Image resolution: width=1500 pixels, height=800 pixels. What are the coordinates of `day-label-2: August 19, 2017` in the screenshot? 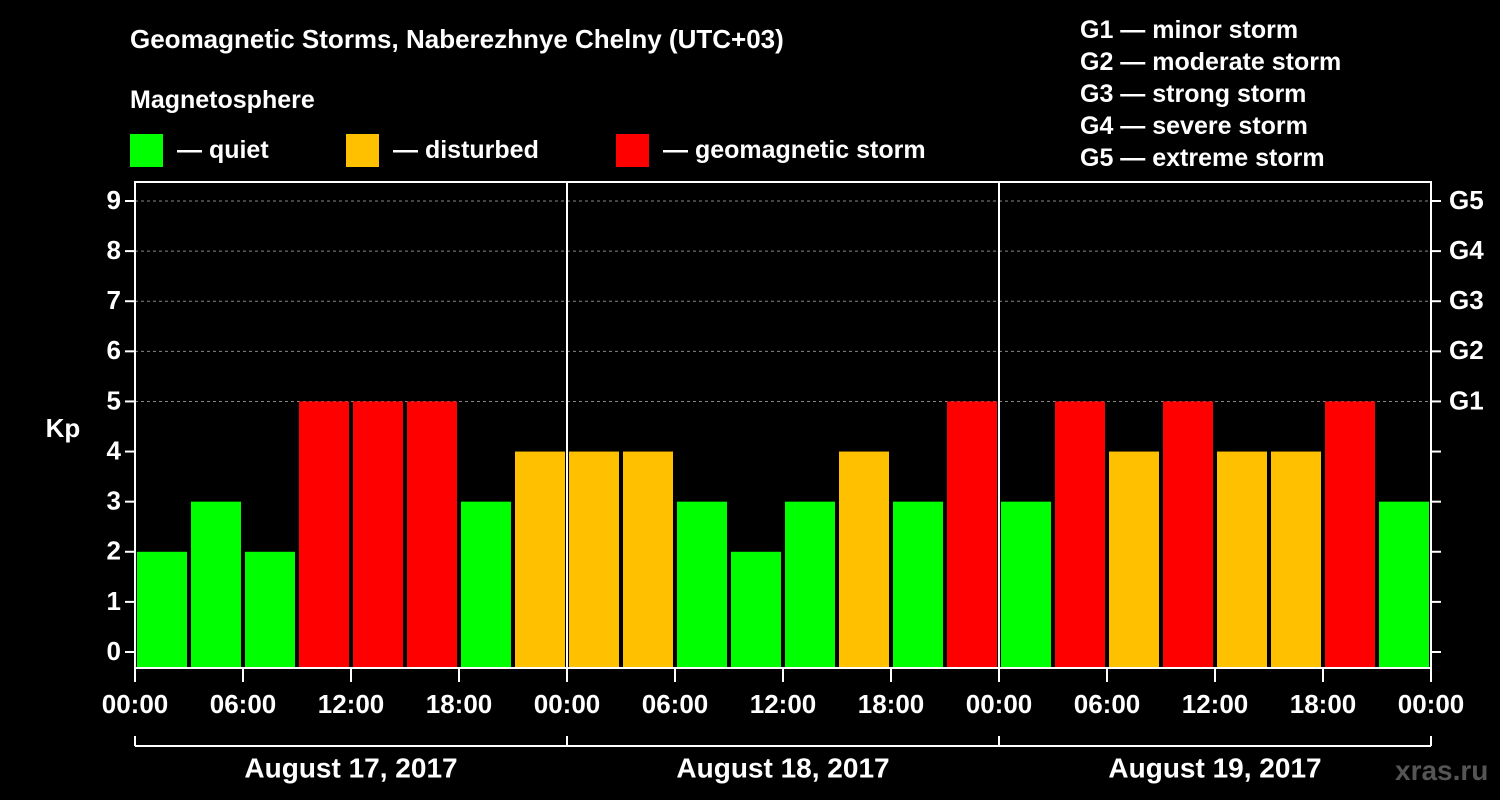 It's located at (1214, 767).